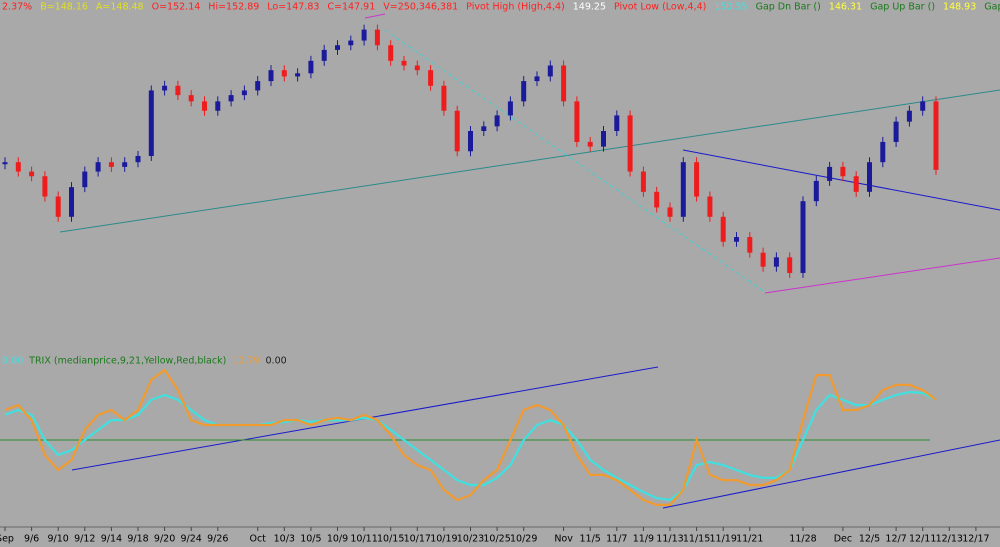  I want to click on x-tick-label: 11/15, so click(696, 539).